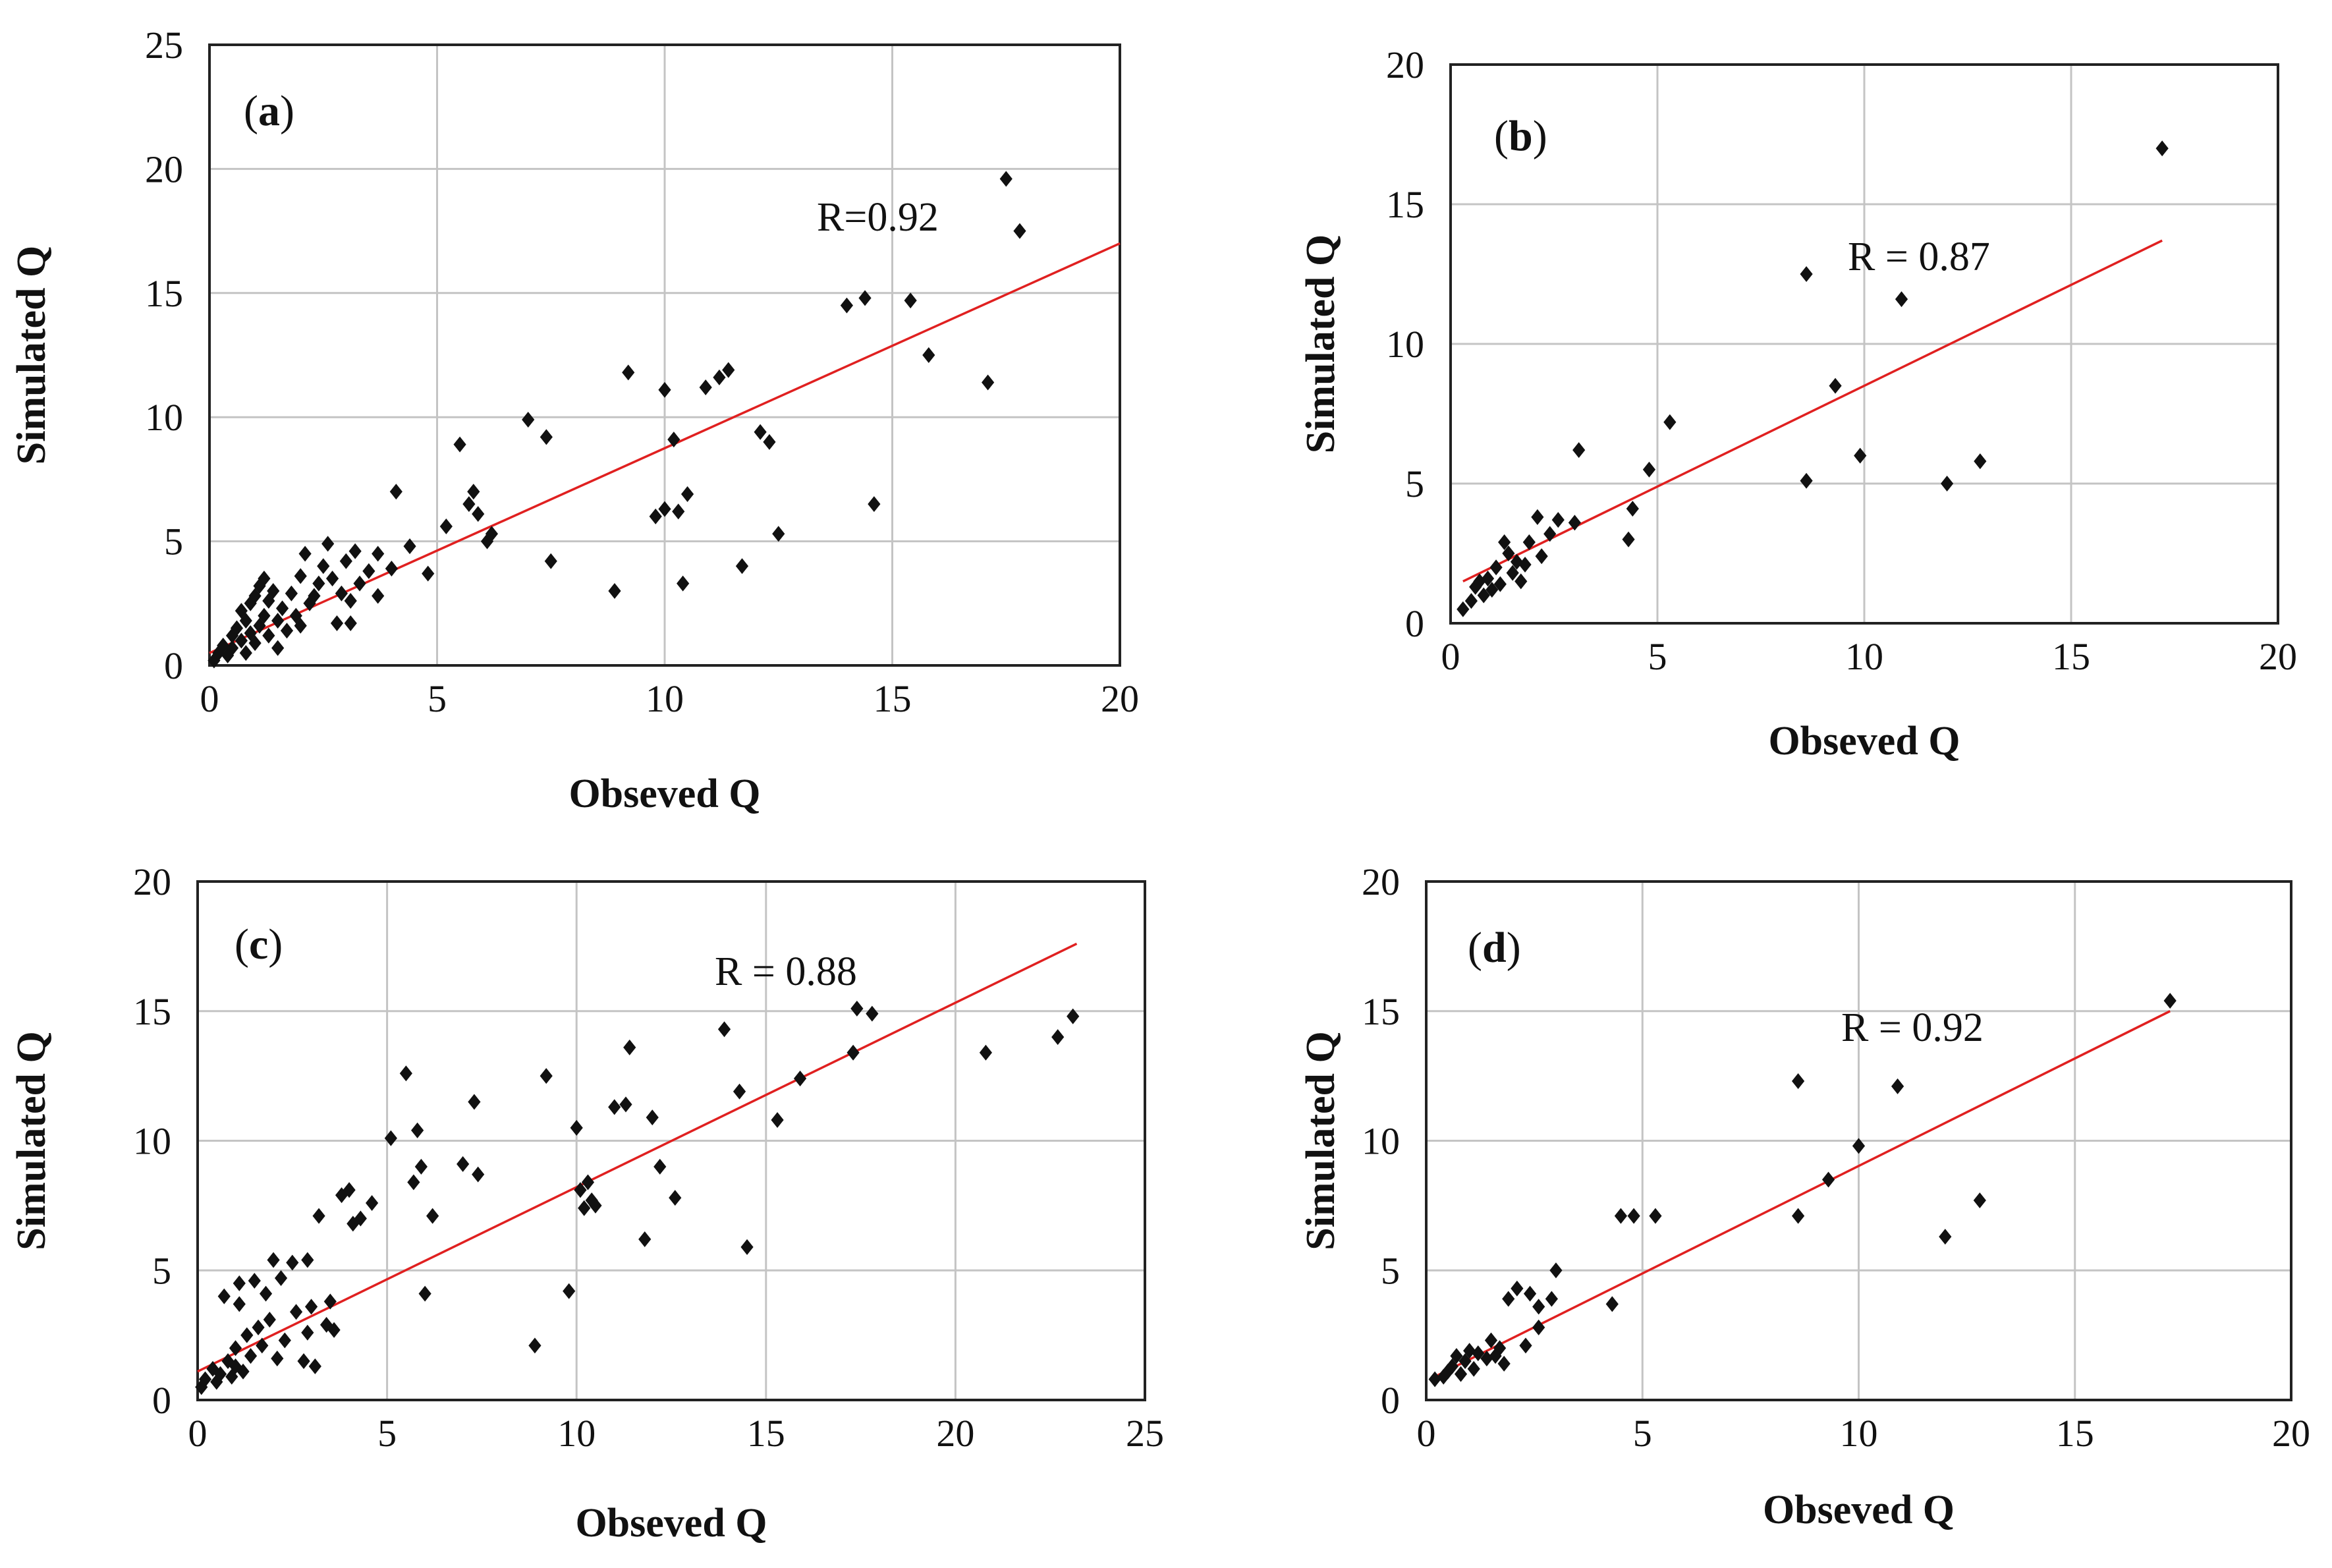  What do you see at coordinates (161, 1400) in the screenshot?
I see `y-tick-label: 0` at bounding box center [161, 1400].